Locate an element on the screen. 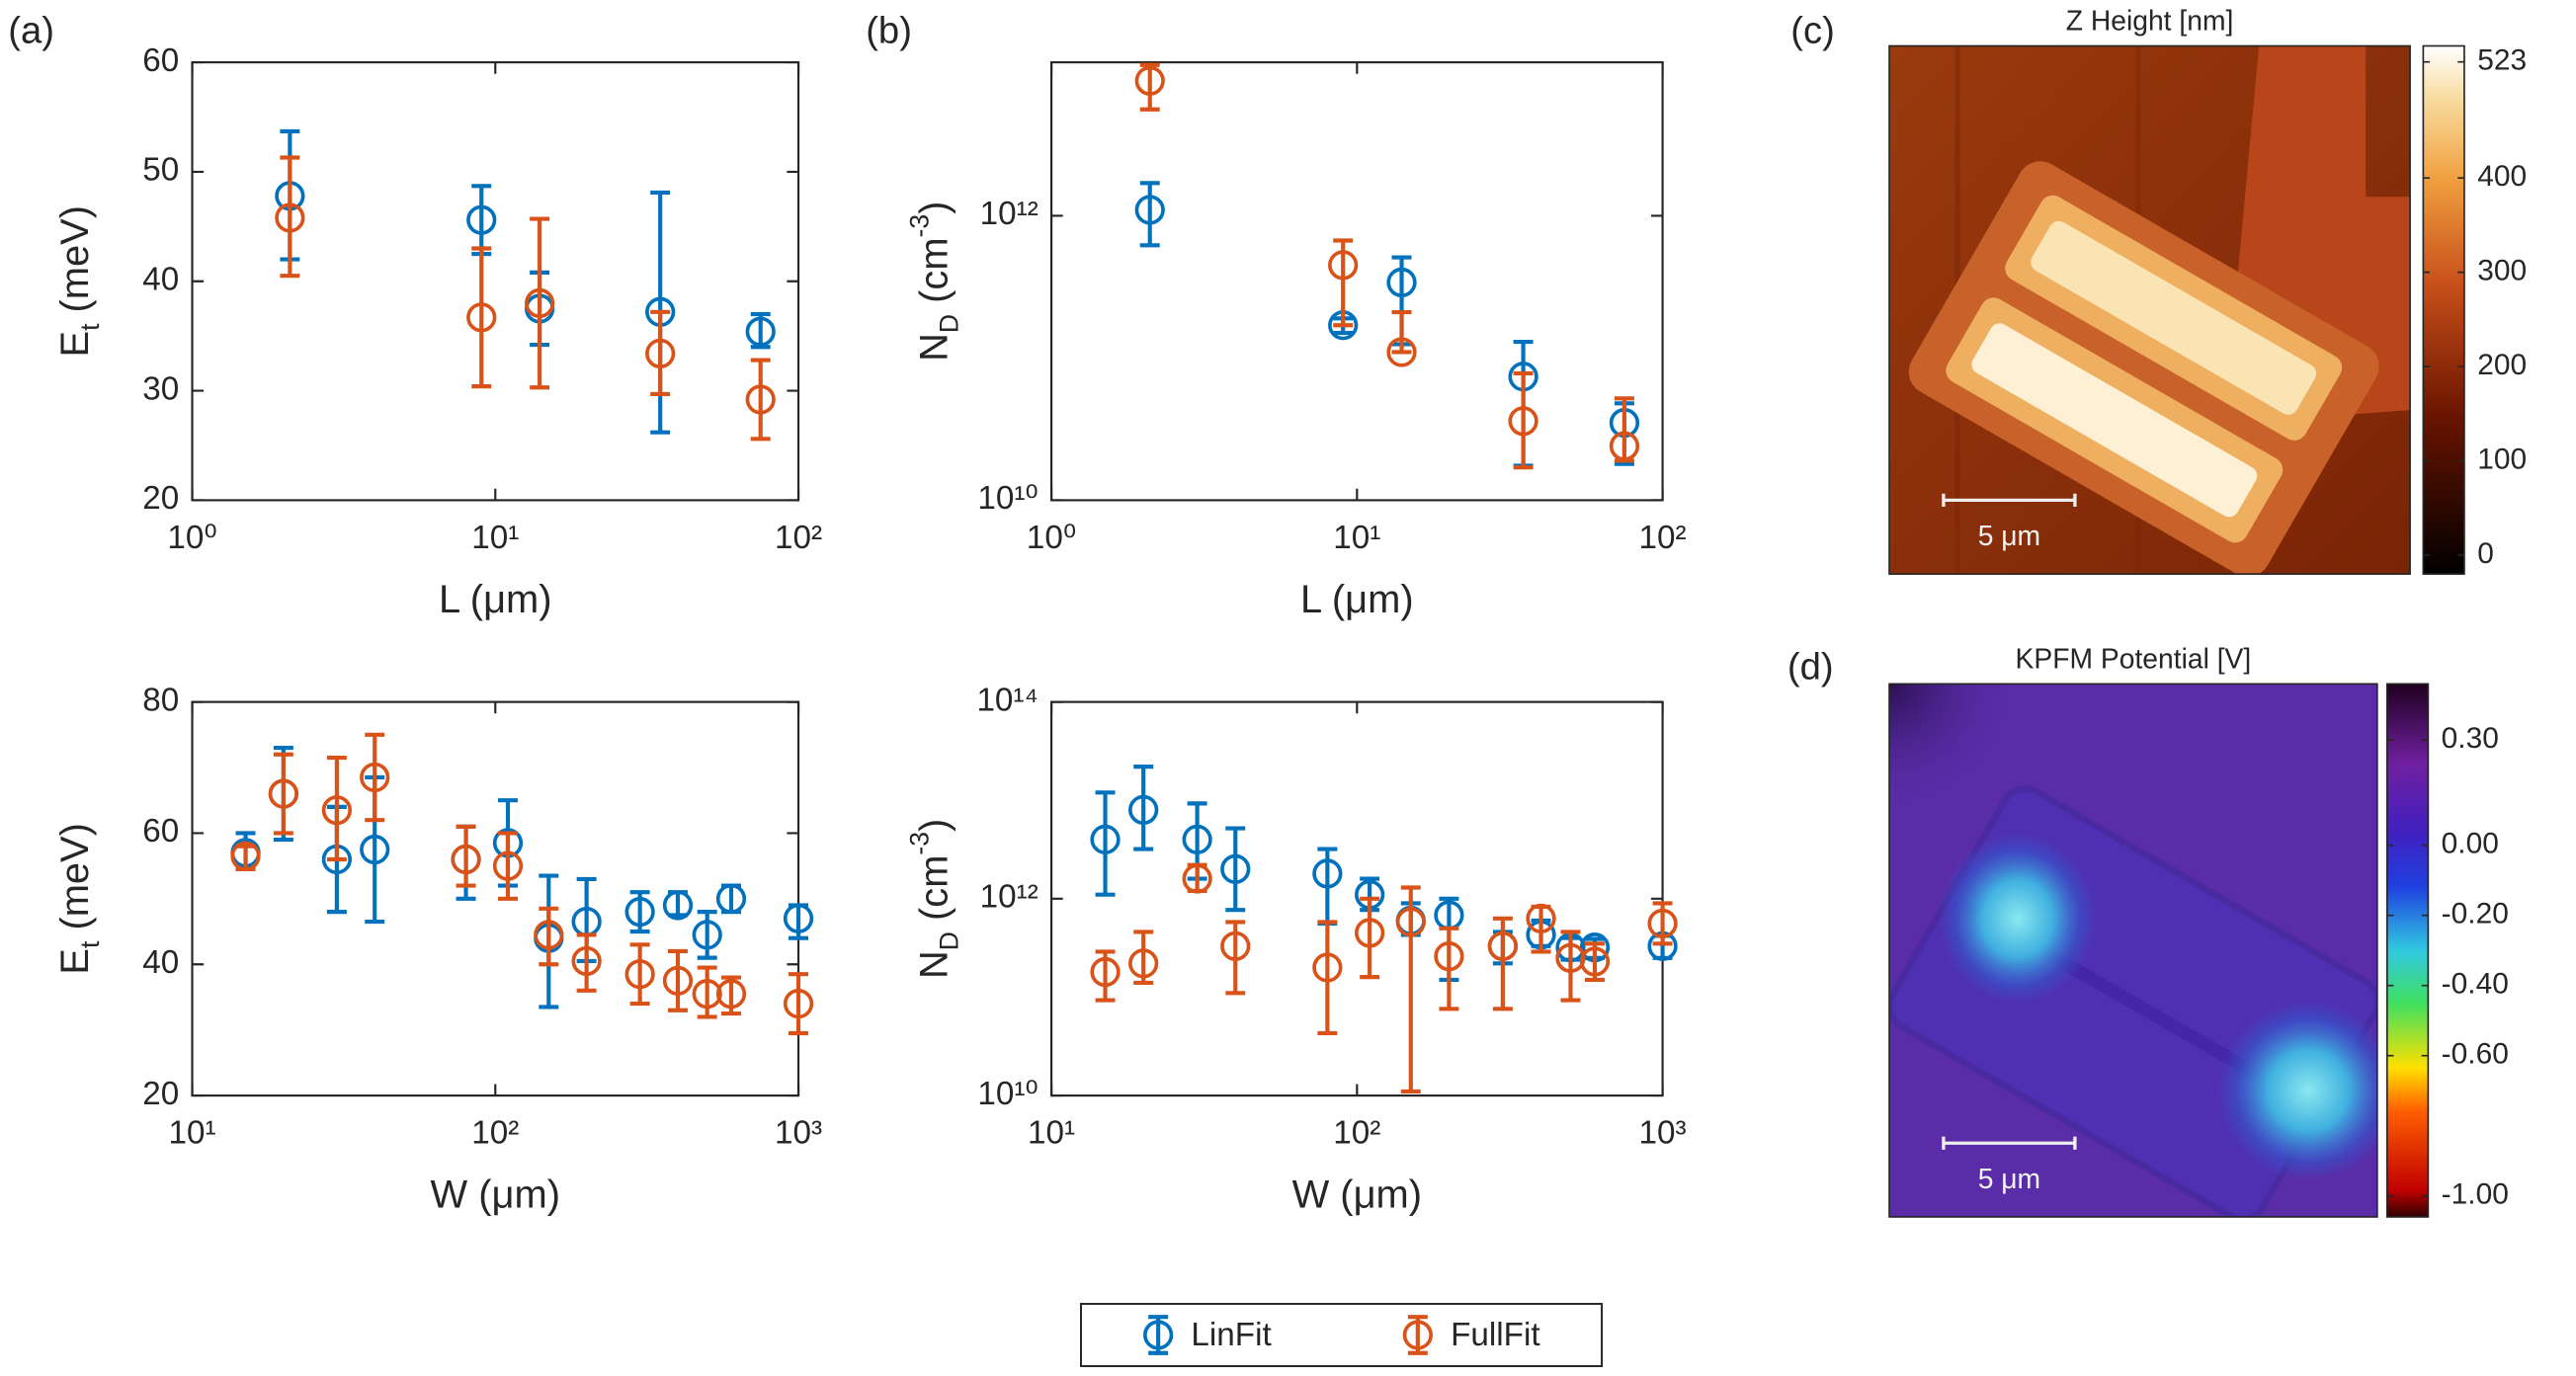 Image resolution: width=2576 pixels, height=1376 pixels. colorbar-tick-label: 400 is located at coordinates (2502, 177).